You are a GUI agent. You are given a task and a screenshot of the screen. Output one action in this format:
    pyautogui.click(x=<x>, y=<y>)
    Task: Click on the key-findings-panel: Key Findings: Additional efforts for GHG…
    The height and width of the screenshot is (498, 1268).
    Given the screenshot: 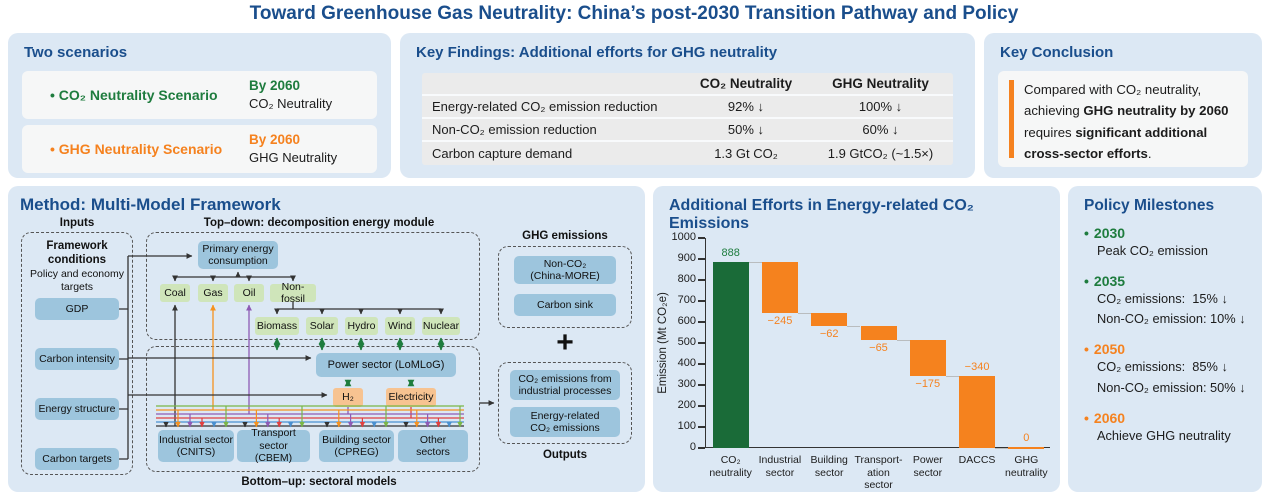 What is the action you would take?
    pyautogui.click(x=687, y=105)
    